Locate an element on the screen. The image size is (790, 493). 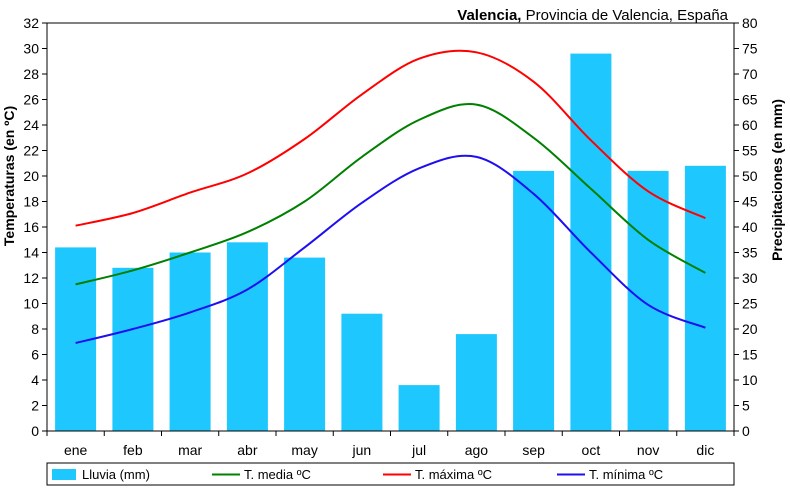
y-left-tick-label: 24 is located at coordinates (31, 125).